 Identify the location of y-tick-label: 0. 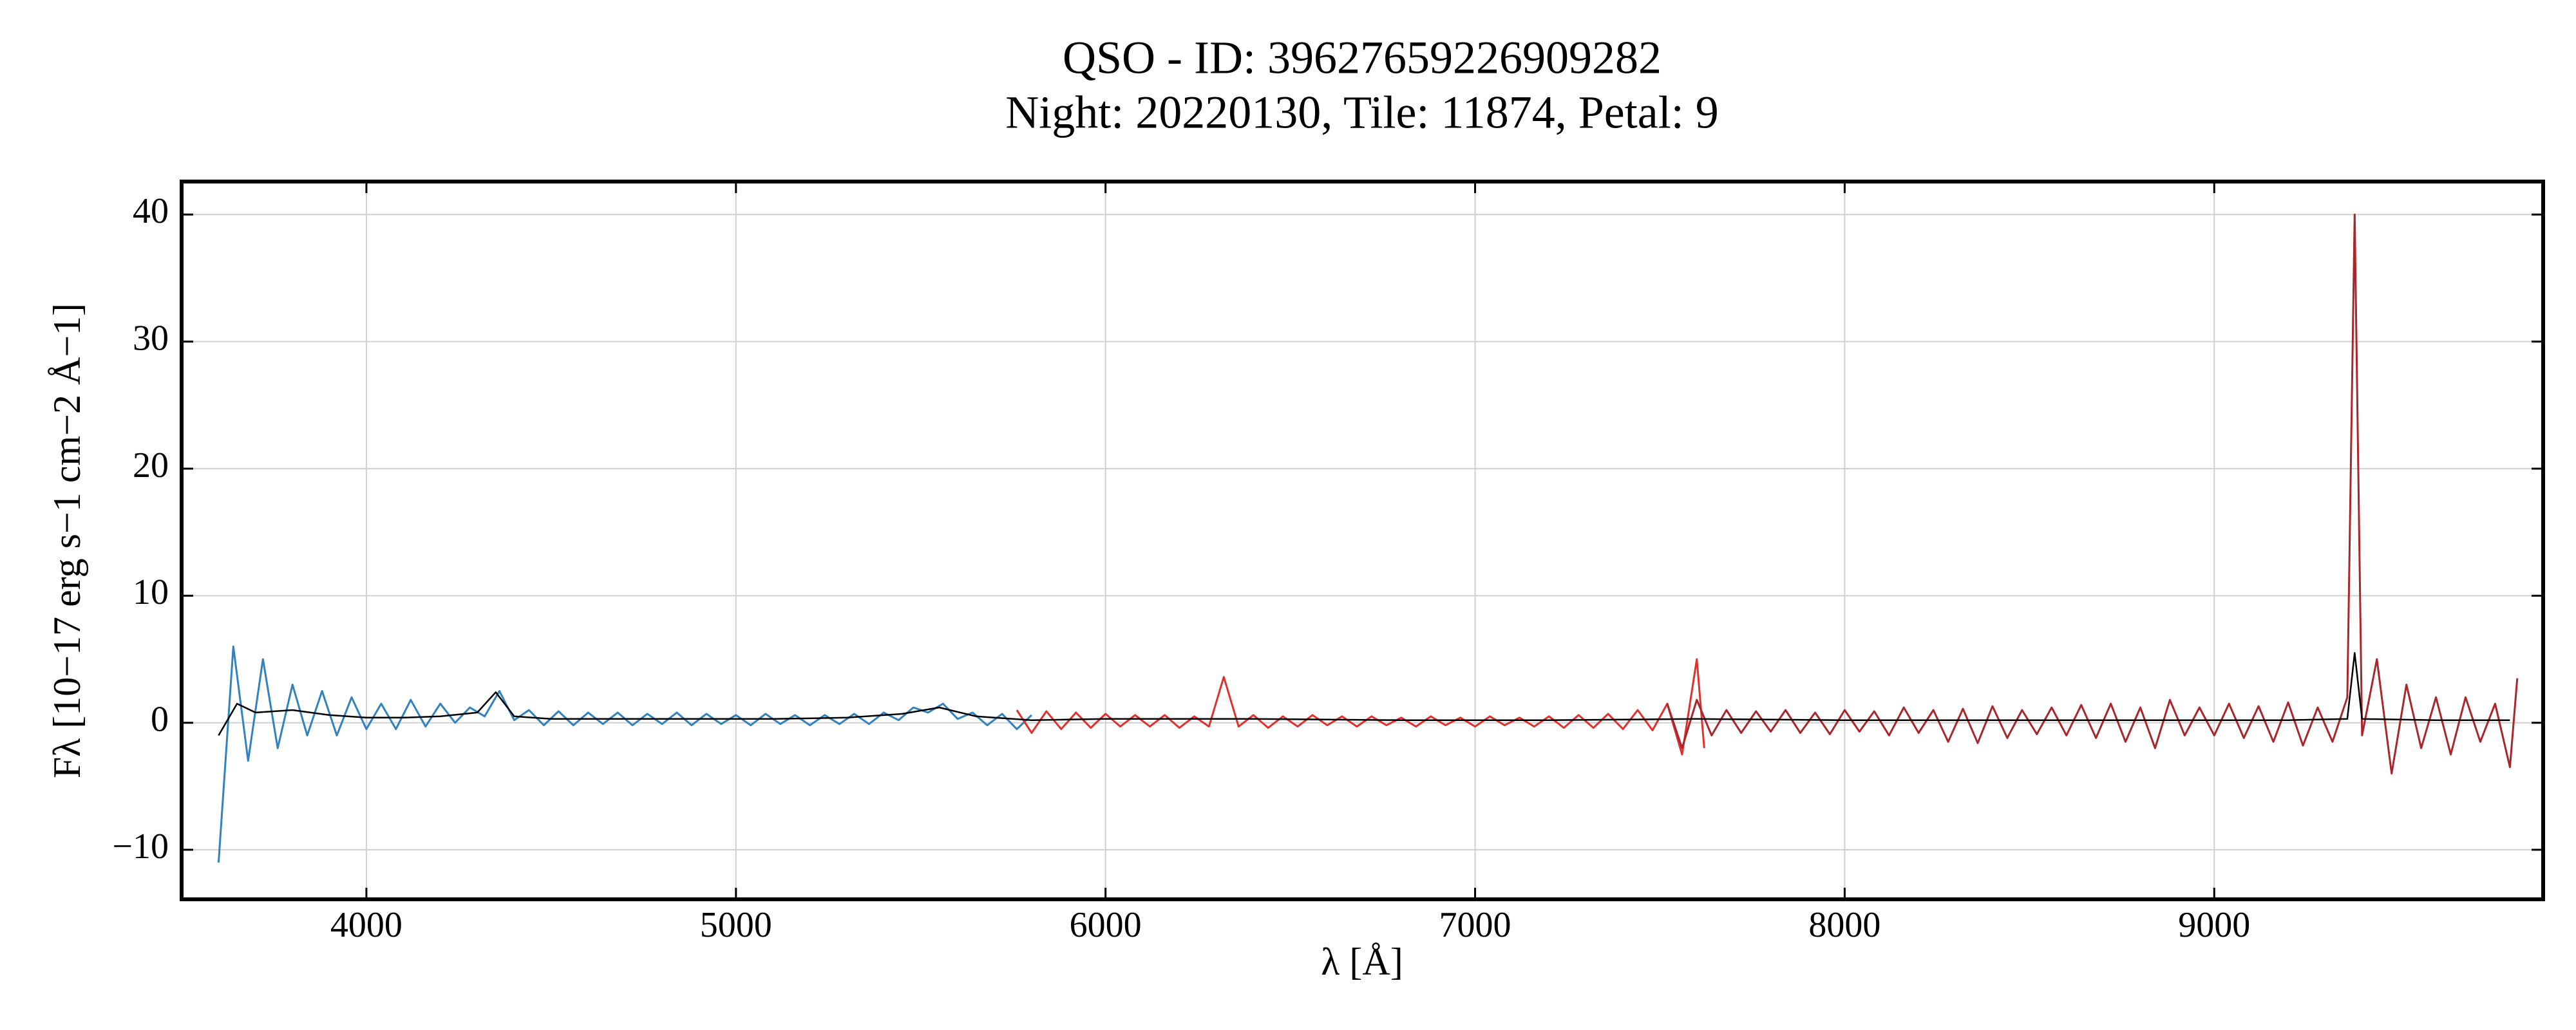
(160, 720).